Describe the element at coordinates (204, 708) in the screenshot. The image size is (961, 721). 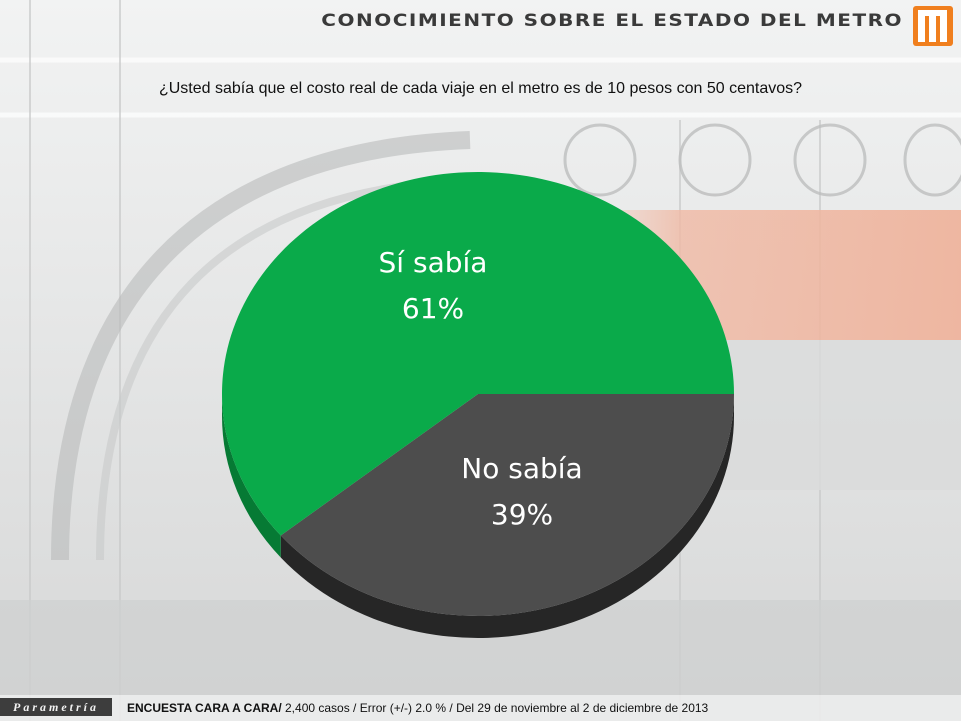
I see `survey-method: ENCUESTA CARA A CARA/` at that location.